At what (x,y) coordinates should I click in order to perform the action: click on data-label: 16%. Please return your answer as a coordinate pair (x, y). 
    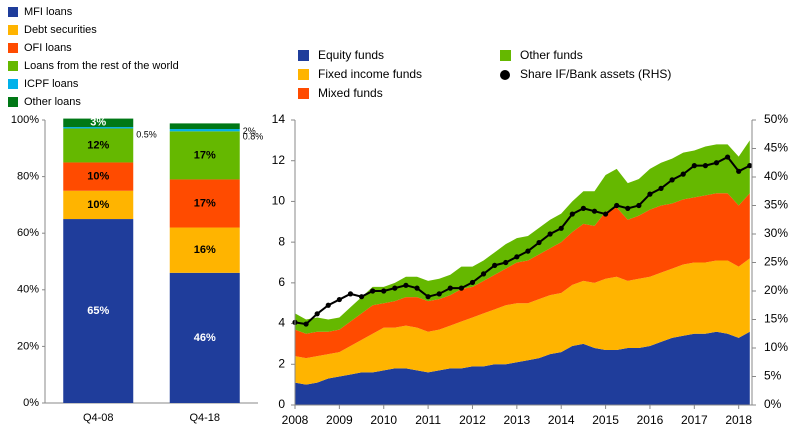
    Looking at the image, I should click on (205, 250).